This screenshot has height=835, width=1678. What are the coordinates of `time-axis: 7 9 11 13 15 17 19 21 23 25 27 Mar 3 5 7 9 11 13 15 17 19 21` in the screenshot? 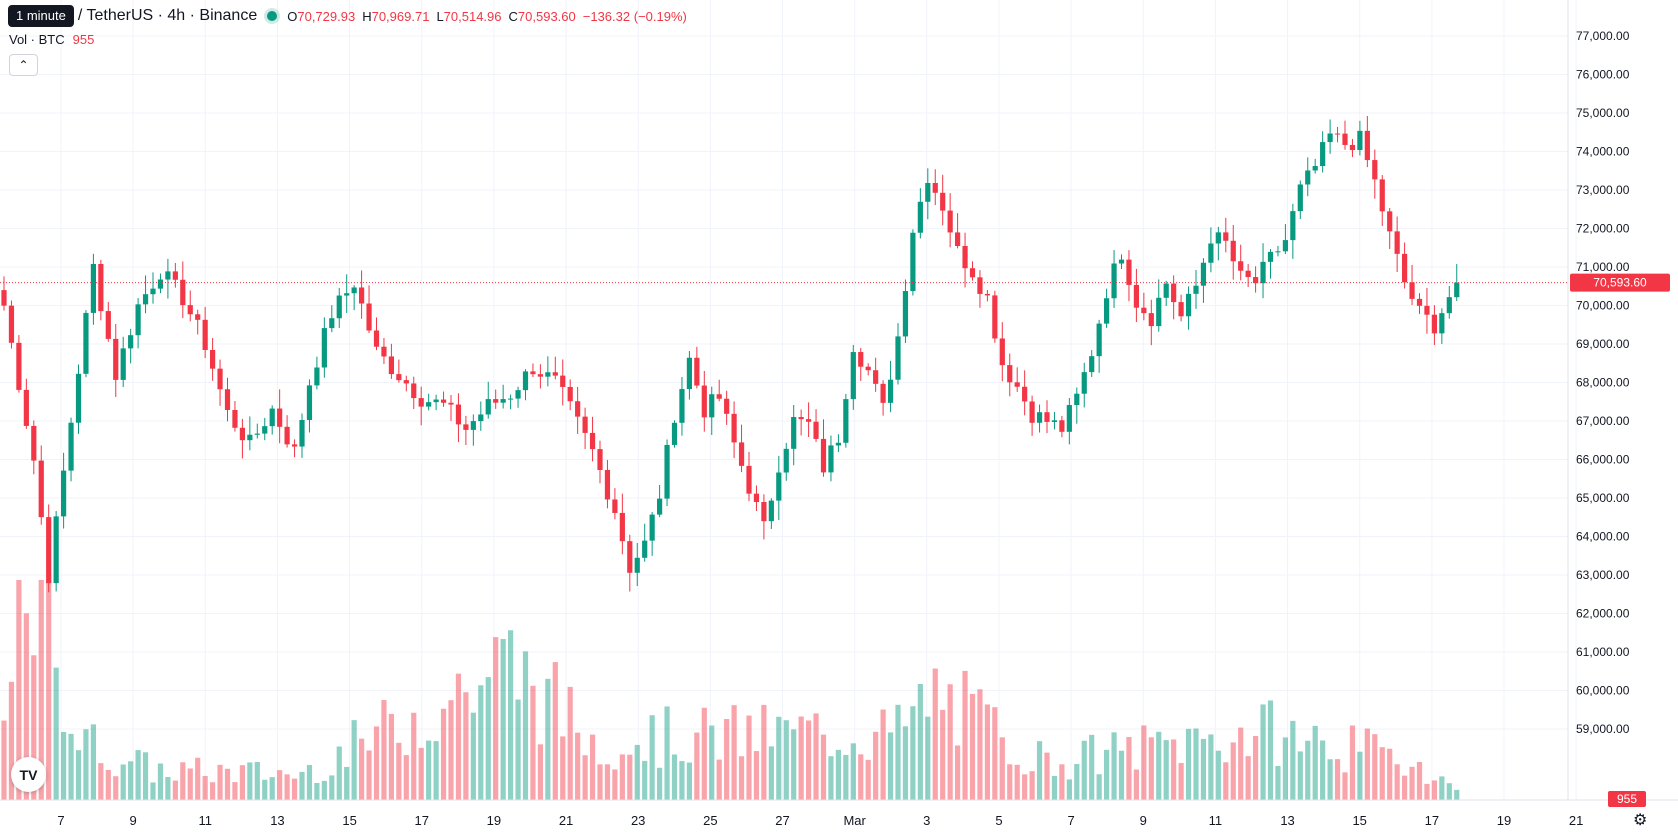 It's located at (820, 820).